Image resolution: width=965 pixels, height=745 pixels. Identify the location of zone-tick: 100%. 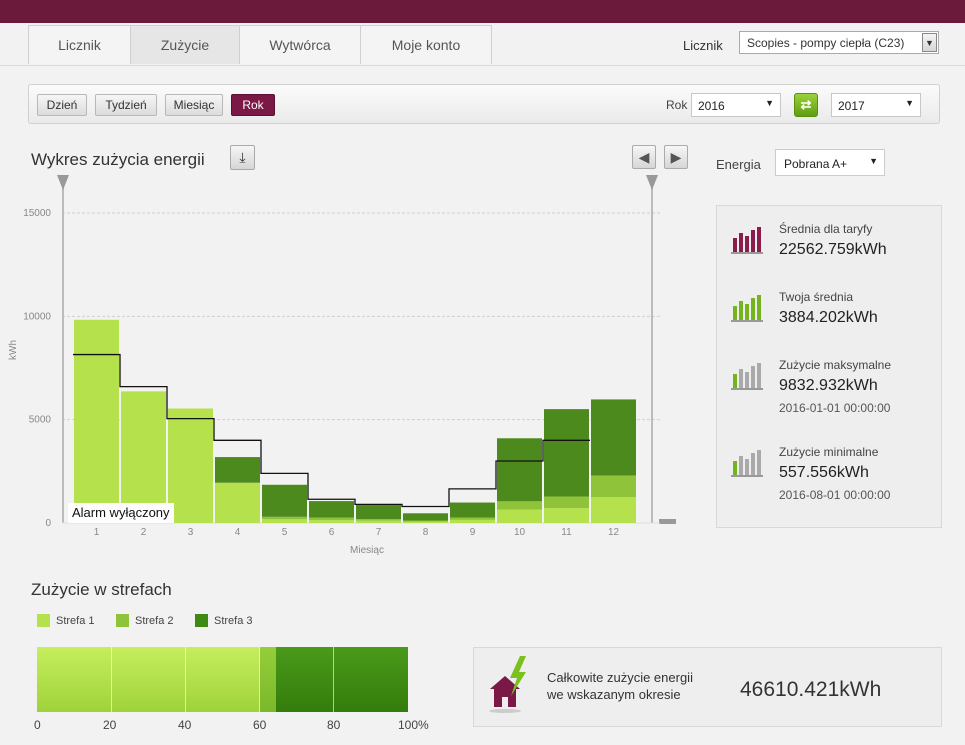
(413, 725).